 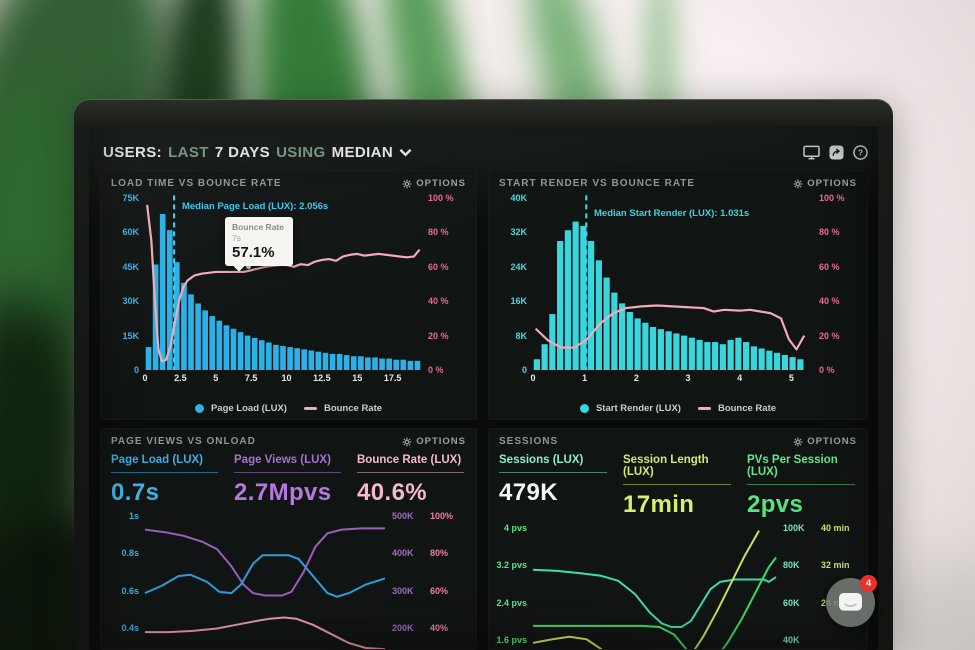 What do you see at coordinates (791, 639) in the screenshot?
I see `tick-label: 40K` at bounding box center [791, 639].